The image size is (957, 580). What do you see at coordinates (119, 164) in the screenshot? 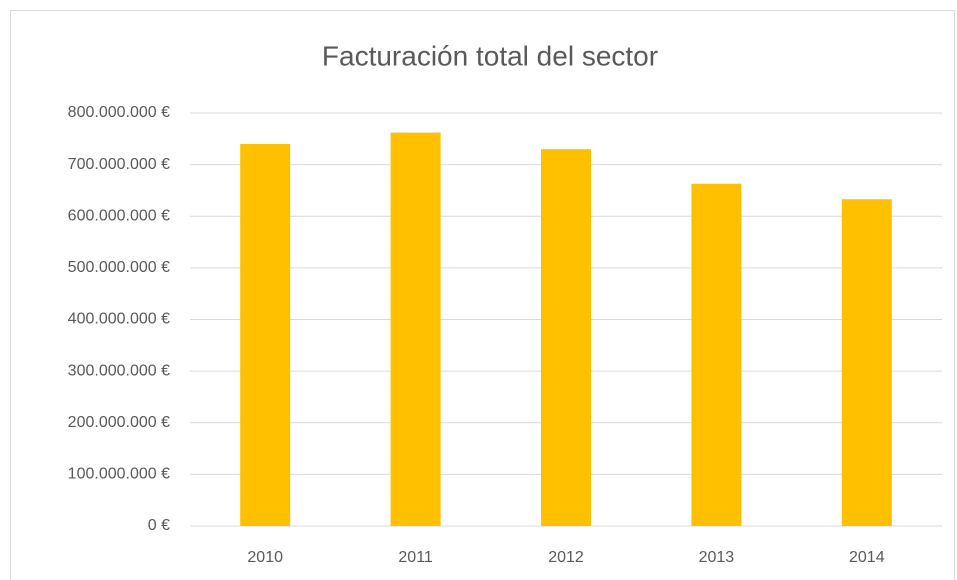
I see `y-tick-label: 700.000.000 €` at bounding box center [119, 164].